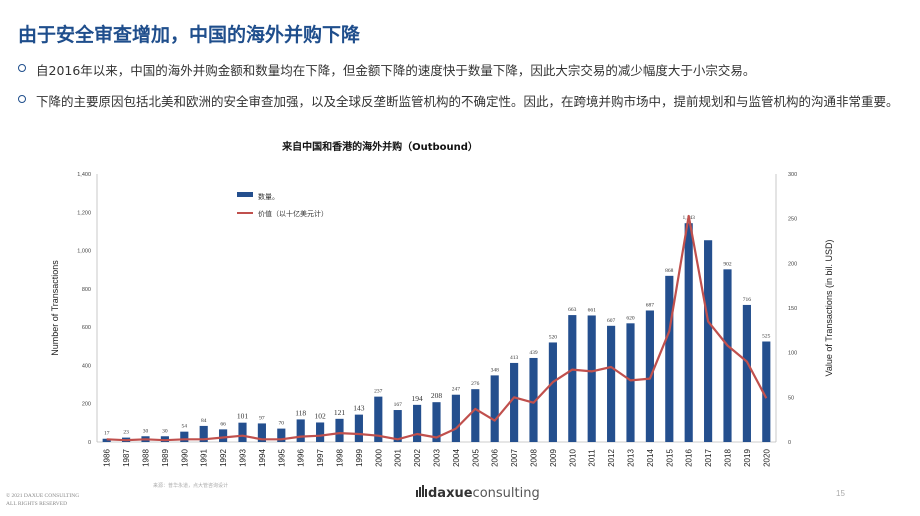  I want to click on x-tick-label: 1995, so click(281, 458).